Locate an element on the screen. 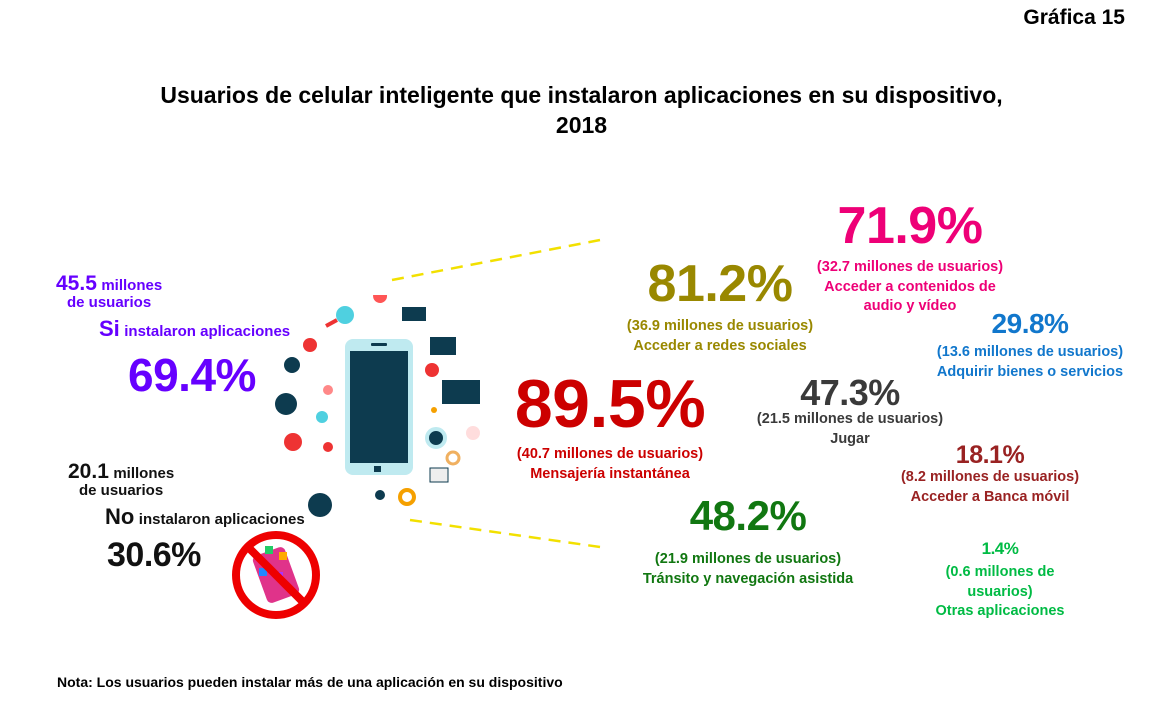 The width and height of the screenshot is (1163, 709). not-installed-users-label: de usuarios is located at coordinates (121, 490).